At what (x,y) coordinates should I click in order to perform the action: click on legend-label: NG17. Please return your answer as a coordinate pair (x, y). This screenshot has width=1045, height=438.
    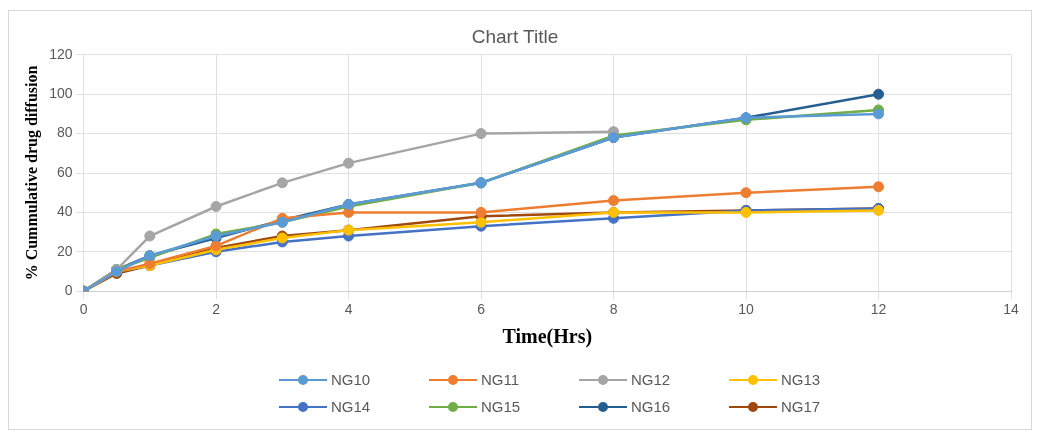
    Looking at the image, I should click on (801, 406).